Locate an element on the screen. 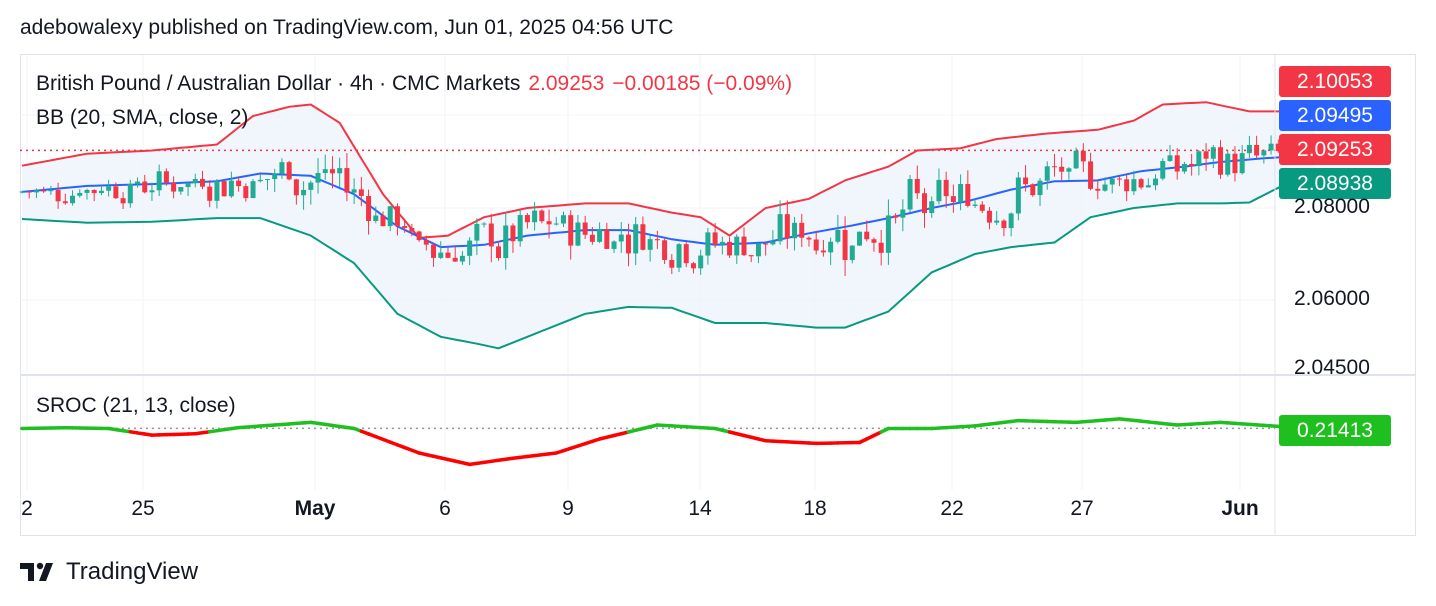 This screenshot has width=1436, height=606. bb-legend: BB (20, SMA, close, 2) is located at coordinates (142, 117).